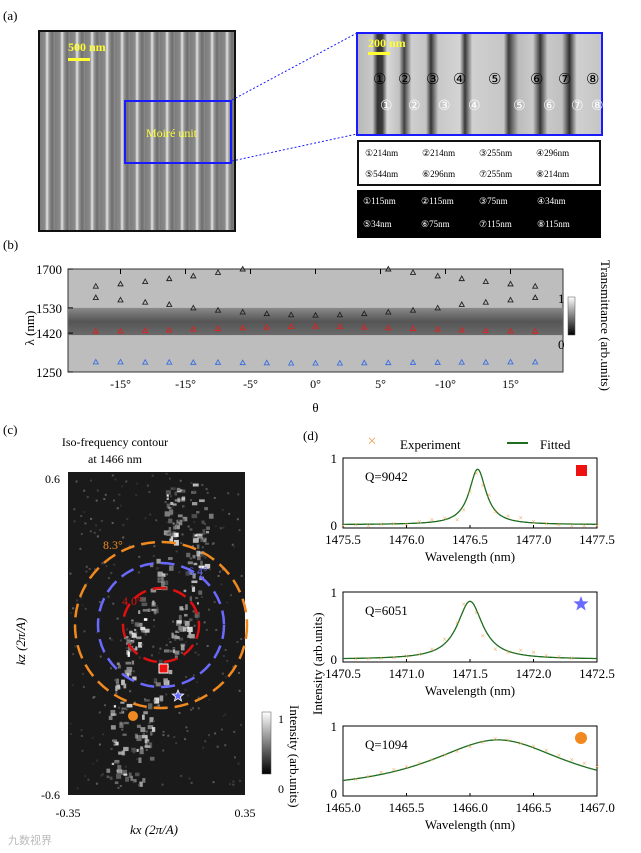 The height and width of the screenshot is (853, 641). I want to click on x-tick-label: 15°, so click(510, 384).